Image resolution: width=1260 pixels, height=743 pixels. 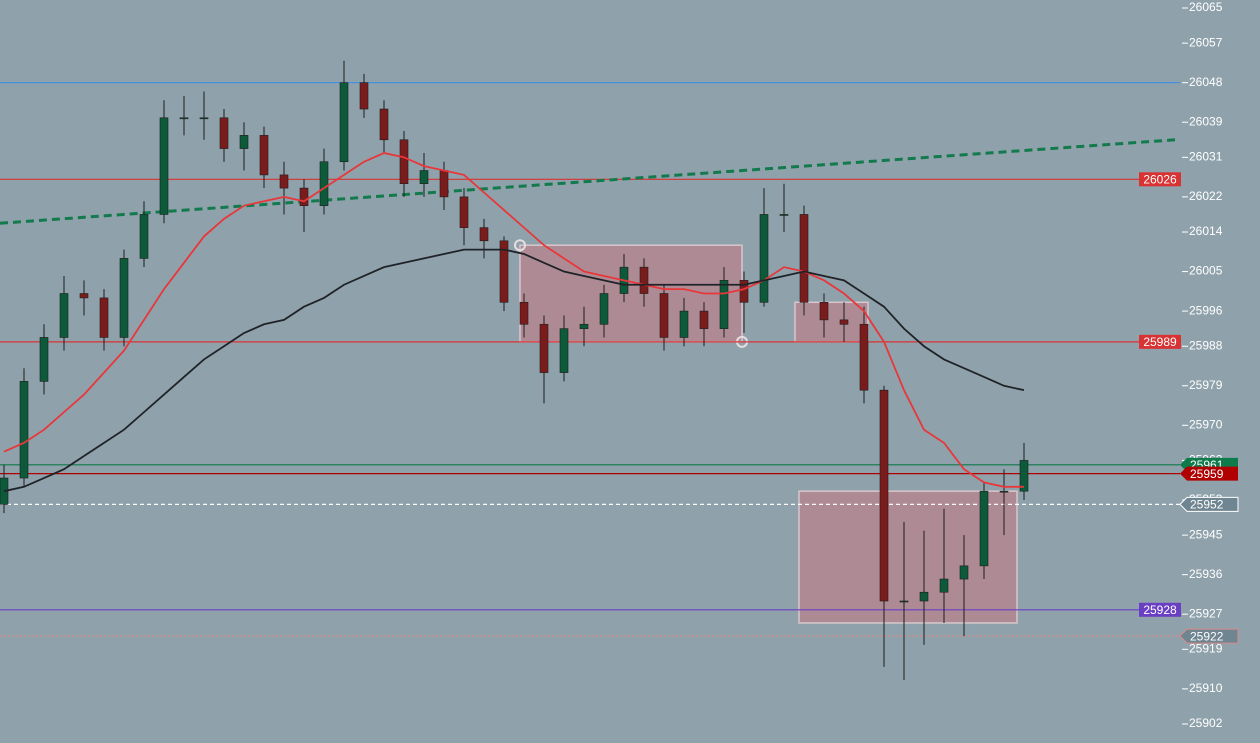 What do you see at coordinates (1206, 534) in the screenshot?
I see `y-tick-label: 25945` at bounding box center [1206, 534].